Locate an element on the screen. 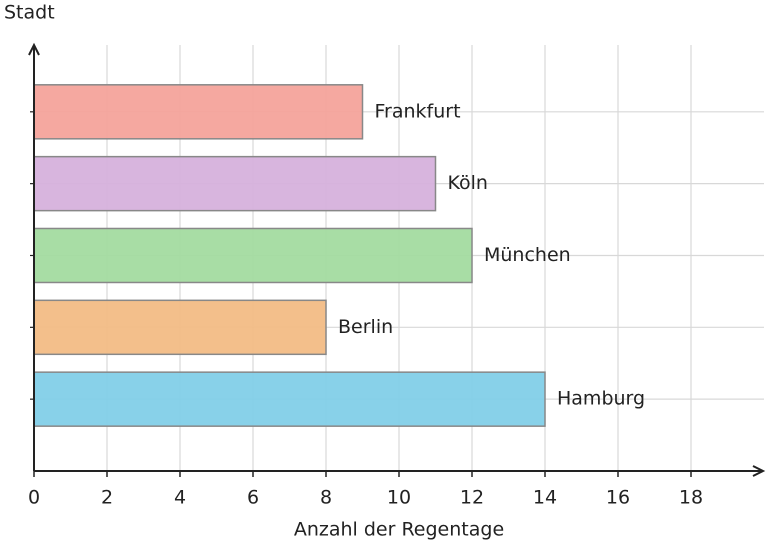 The image size is (767, 548). x-tick-label: 12 is located at coordinates (472, 498).